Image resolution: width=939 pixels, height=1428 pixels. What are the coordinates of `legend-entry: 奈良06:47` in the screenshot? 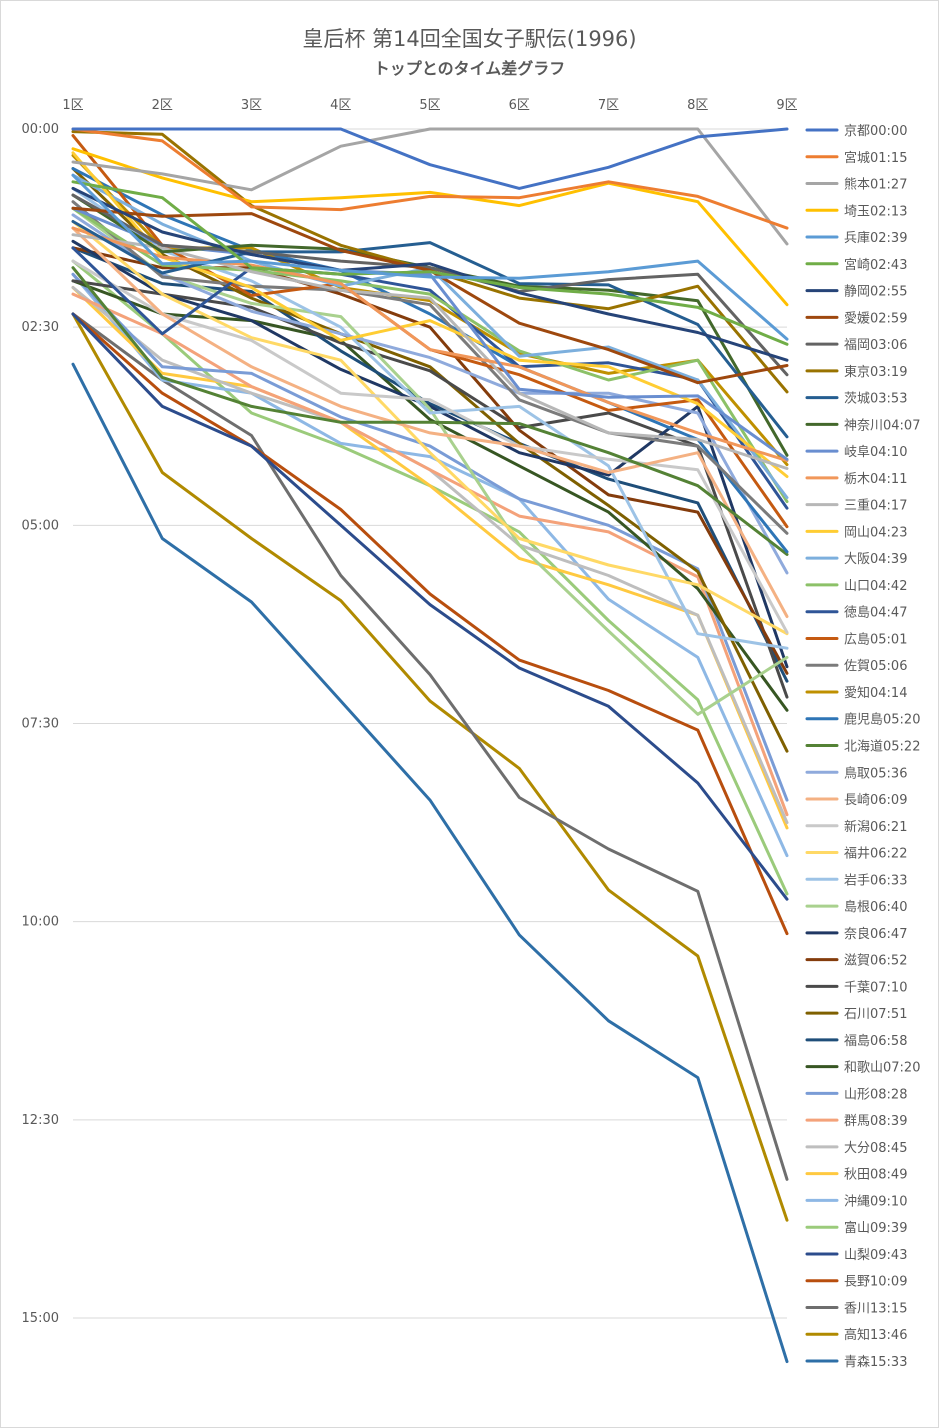 It's located at (875, 934).